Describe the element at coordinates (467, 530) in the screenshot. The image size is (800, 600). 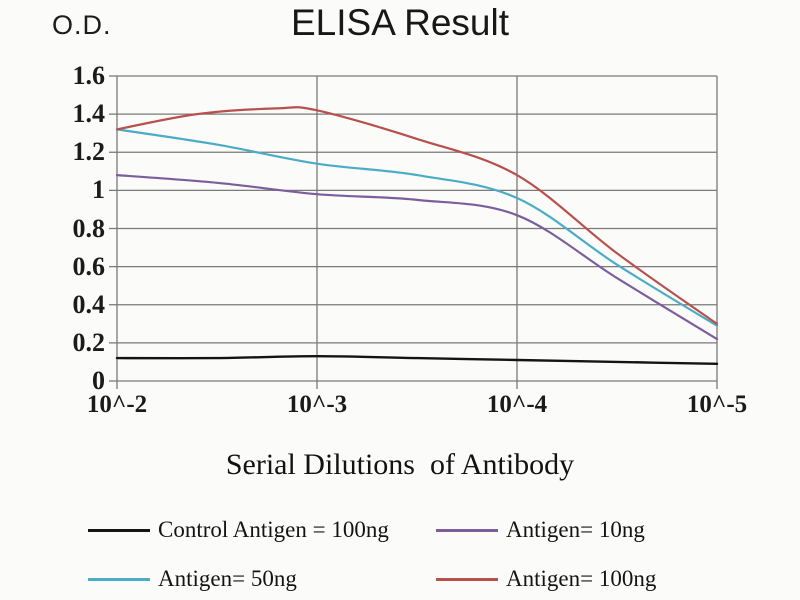
I see `legend-line-swatch-purple` at that location.